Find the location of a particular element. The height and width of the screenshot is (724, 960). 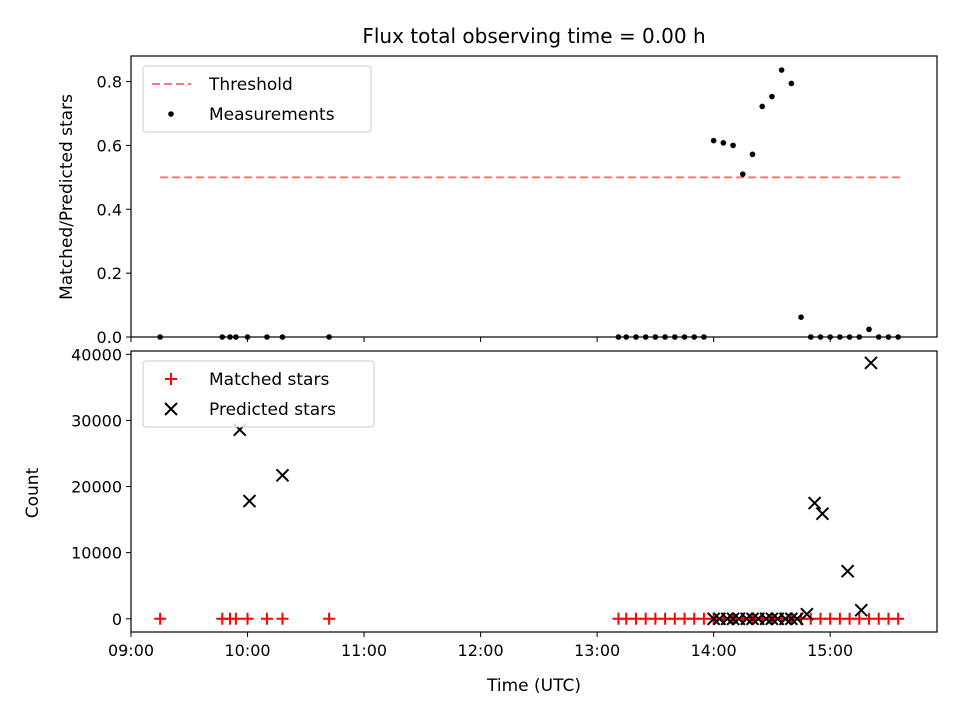

top-legend-label: Threshold is located at coordinates (250, 85).